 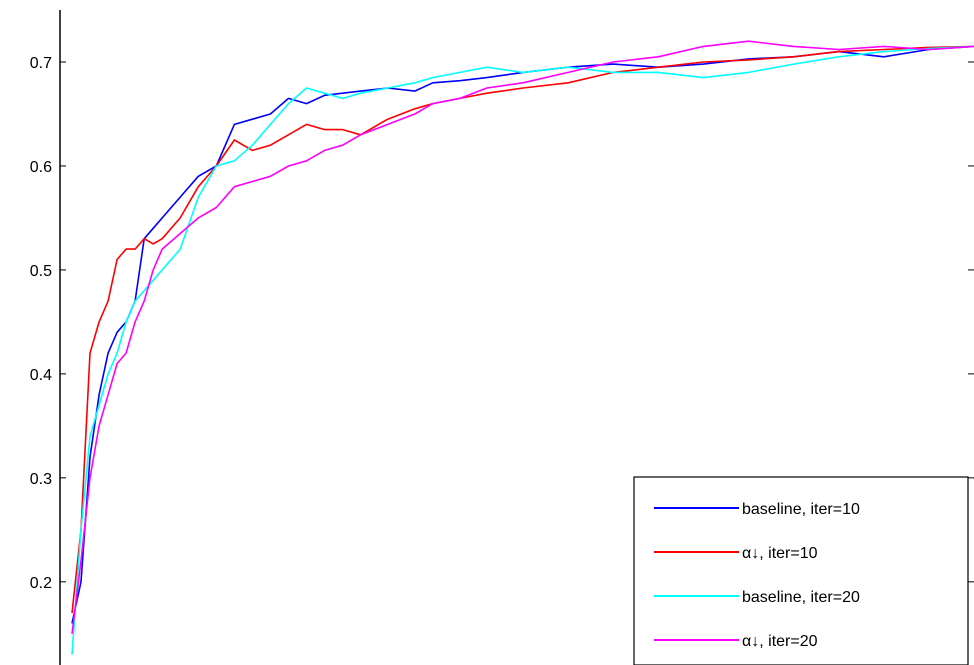 What do you see at coordinates (780, 641) in the screenshot?
I see `legend-label: α↓, iter=20` at bounding box center [780, 641].